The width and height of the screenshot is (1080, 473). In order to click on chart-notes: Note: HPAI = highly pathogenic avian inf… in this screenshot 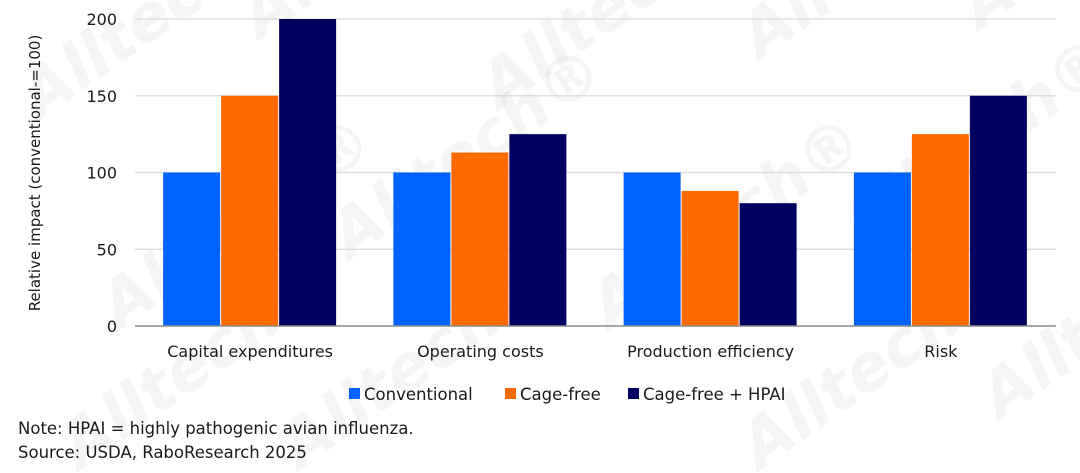, I will do `click(216, 441)`.